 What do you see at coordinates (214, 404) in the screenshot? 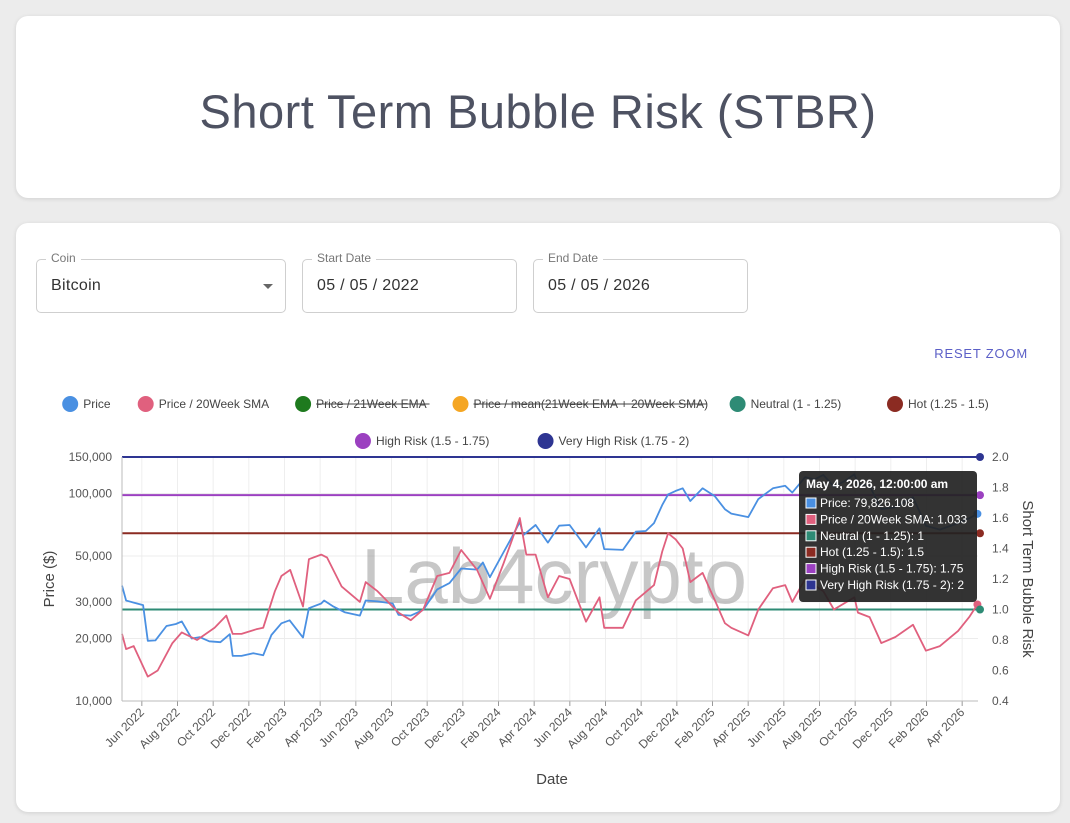
I see `legend-label: Price / 20Week SMA` at bounding box center [214, 404].